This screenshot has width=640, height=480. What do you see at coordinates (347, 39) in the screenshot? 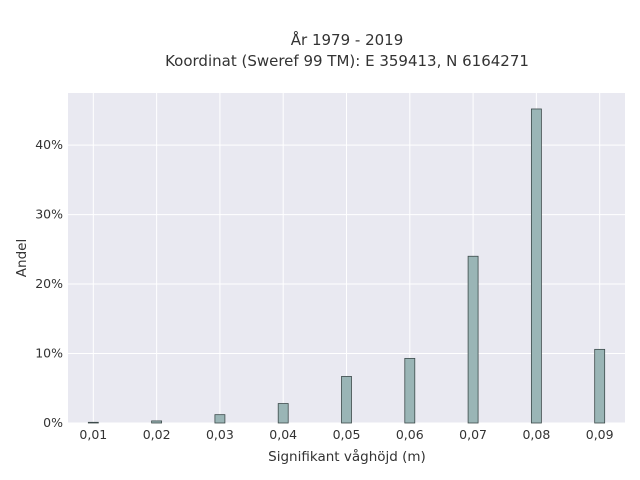
I see `chart-title-line-1: År 1979 - 2019` at bounding box center [347, 39].